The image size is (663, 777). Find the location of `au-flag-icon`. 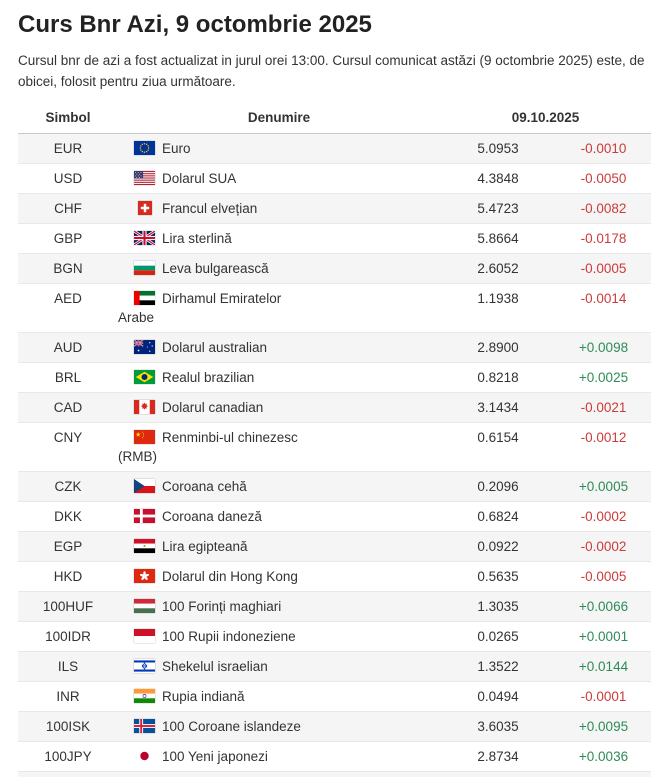

au-flag-icon is located at coordinates (144, 347).